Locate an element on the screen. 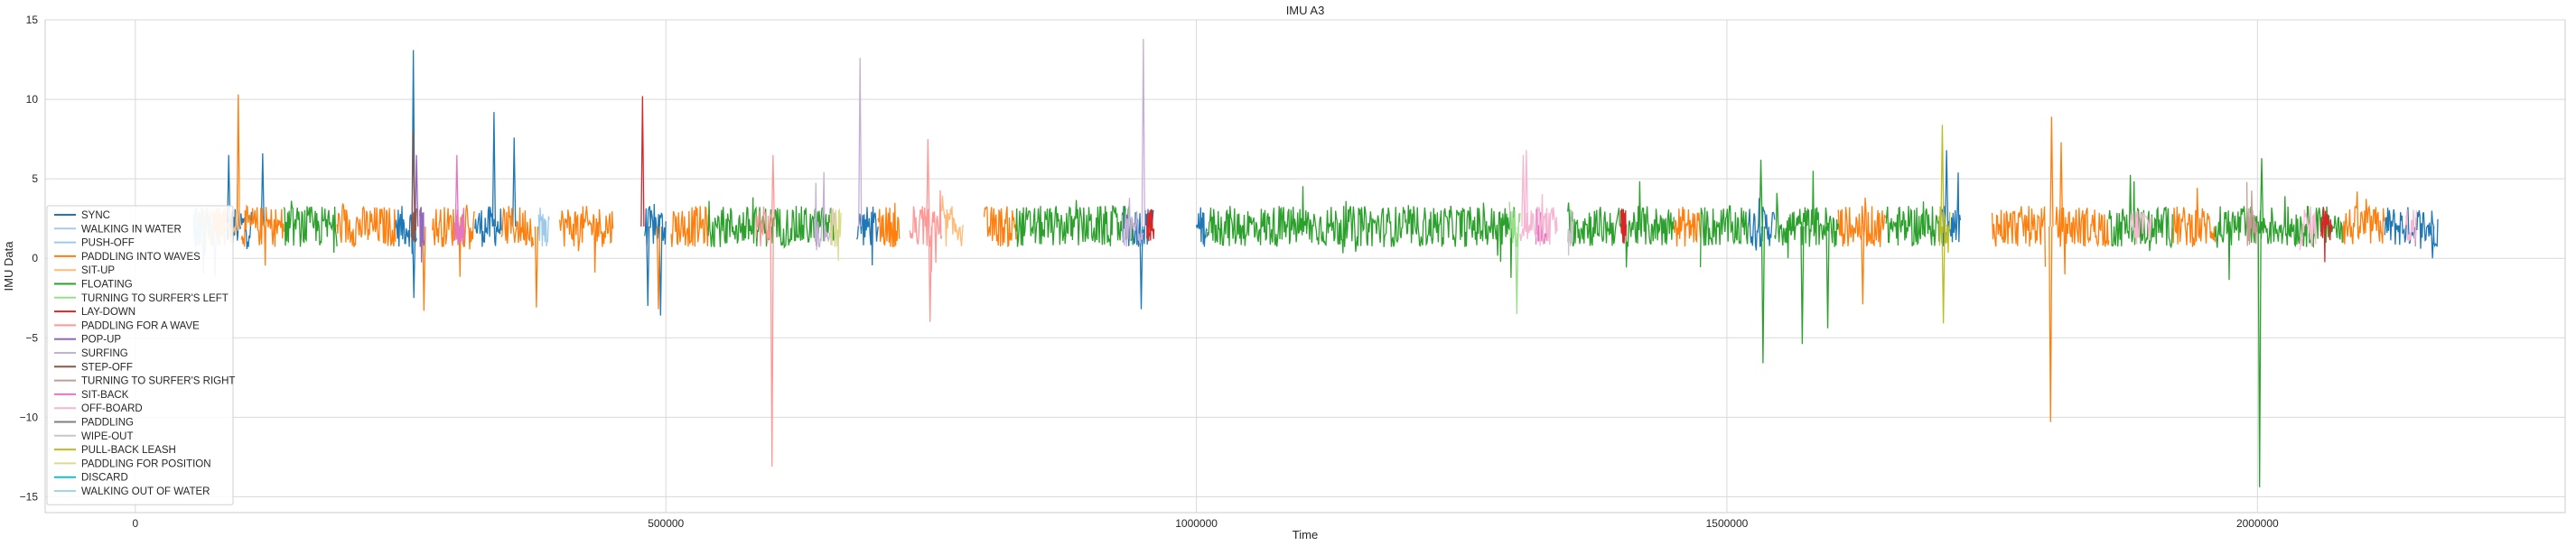 The height and width of the screenshot is (546, 2576). legend-entry: PADDLING FOR A WAVE is located at coordinates (140, 325).